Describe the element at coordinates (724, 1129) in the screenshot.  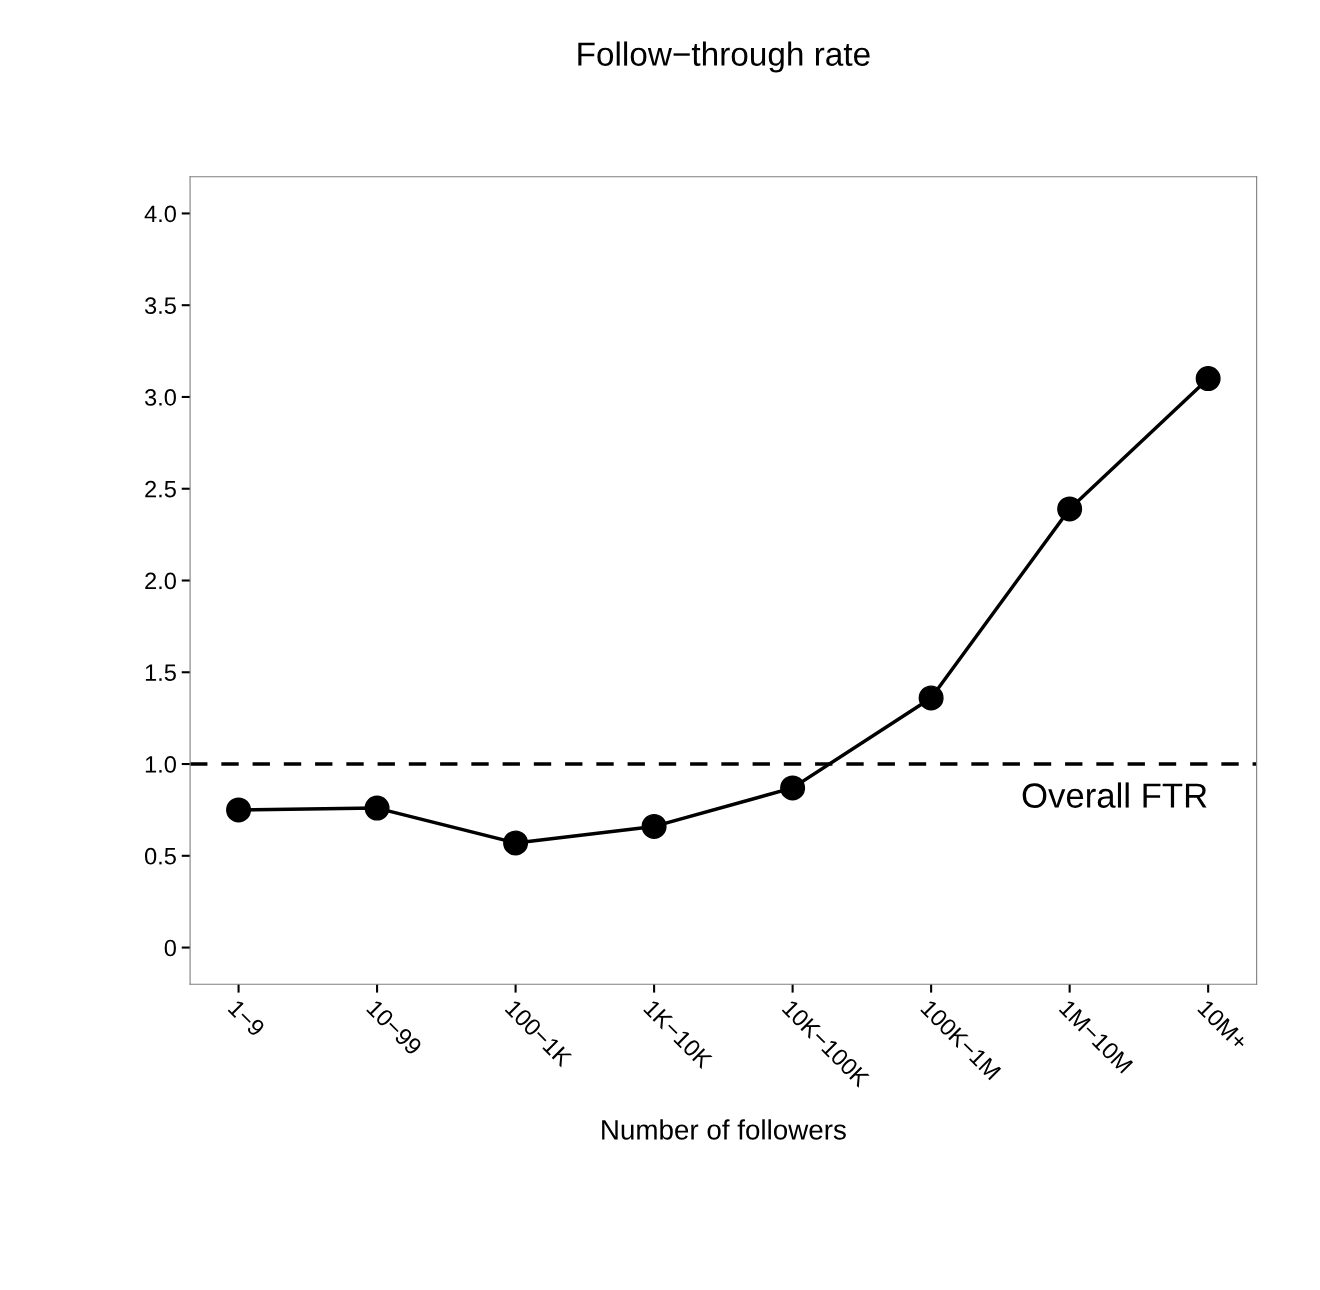
I see `x-axis-title: Number of followers` at that location.